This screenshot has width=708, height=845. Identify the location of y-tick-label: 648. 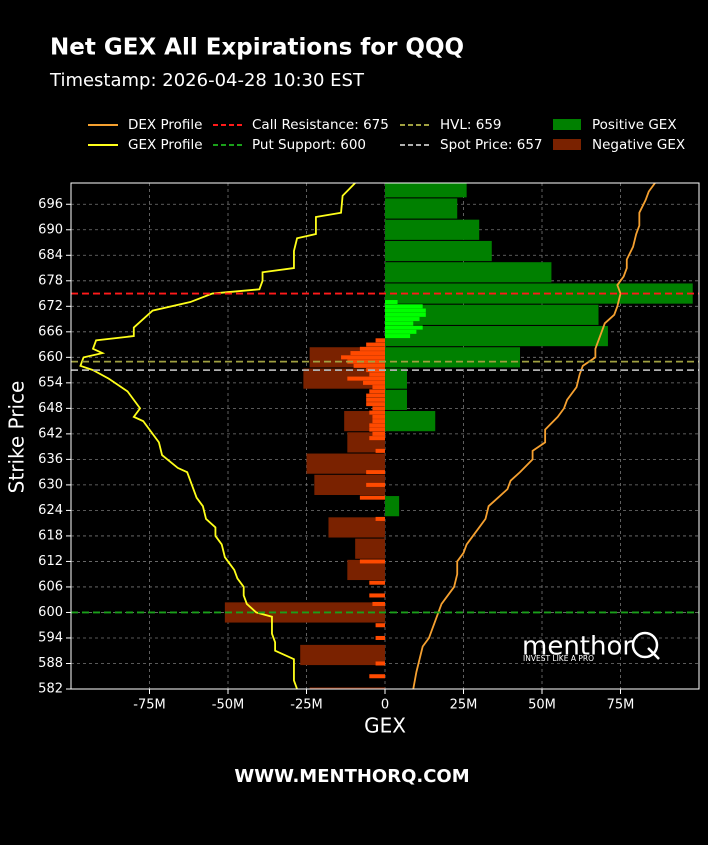
(50, 408).